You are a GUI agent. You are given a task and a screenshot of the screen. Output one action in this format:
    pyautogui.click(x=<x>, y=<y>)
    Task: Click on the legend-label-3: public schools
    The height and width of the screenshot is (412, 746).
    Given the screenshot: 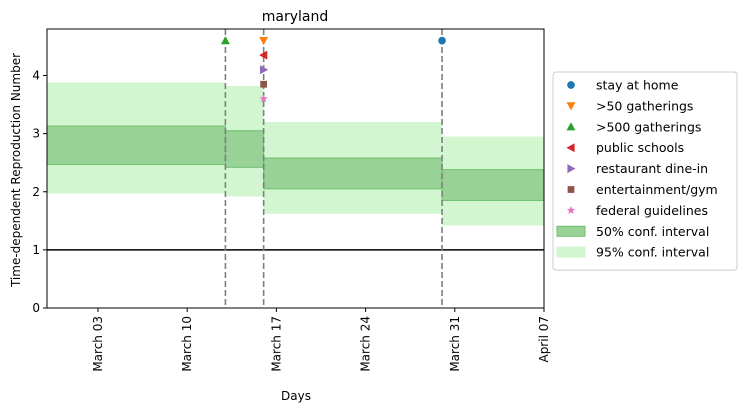 What is the action you would take?
    pyautogui.click(x=640, y=147)
    